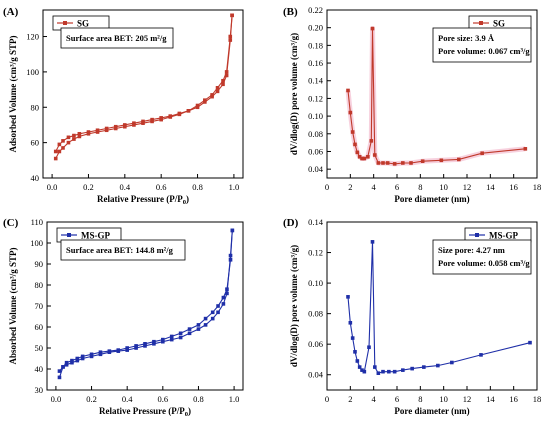 This screenshot has height=436, width=550. I want to click on y-tick-label: 110, so click(37, 222).